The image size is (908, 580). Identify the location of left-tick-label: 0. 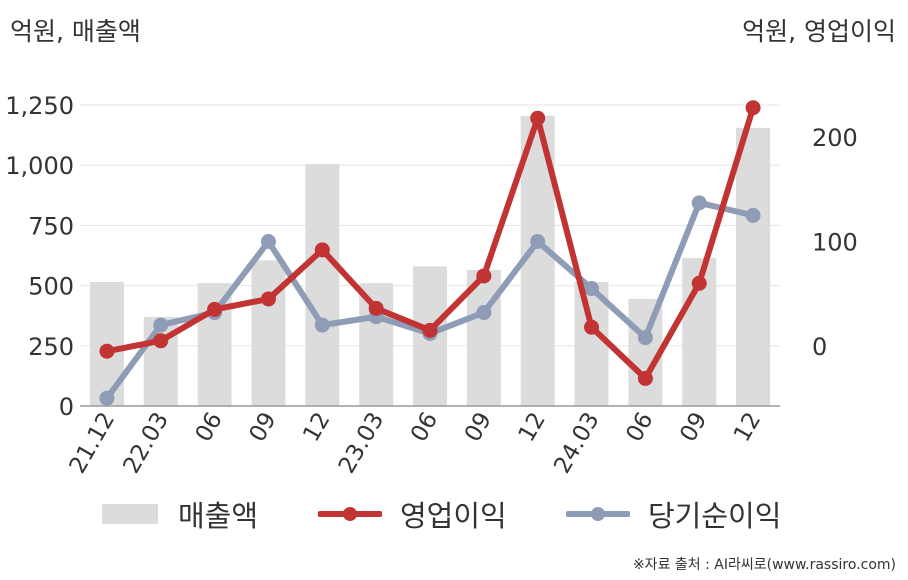
(66, 407).